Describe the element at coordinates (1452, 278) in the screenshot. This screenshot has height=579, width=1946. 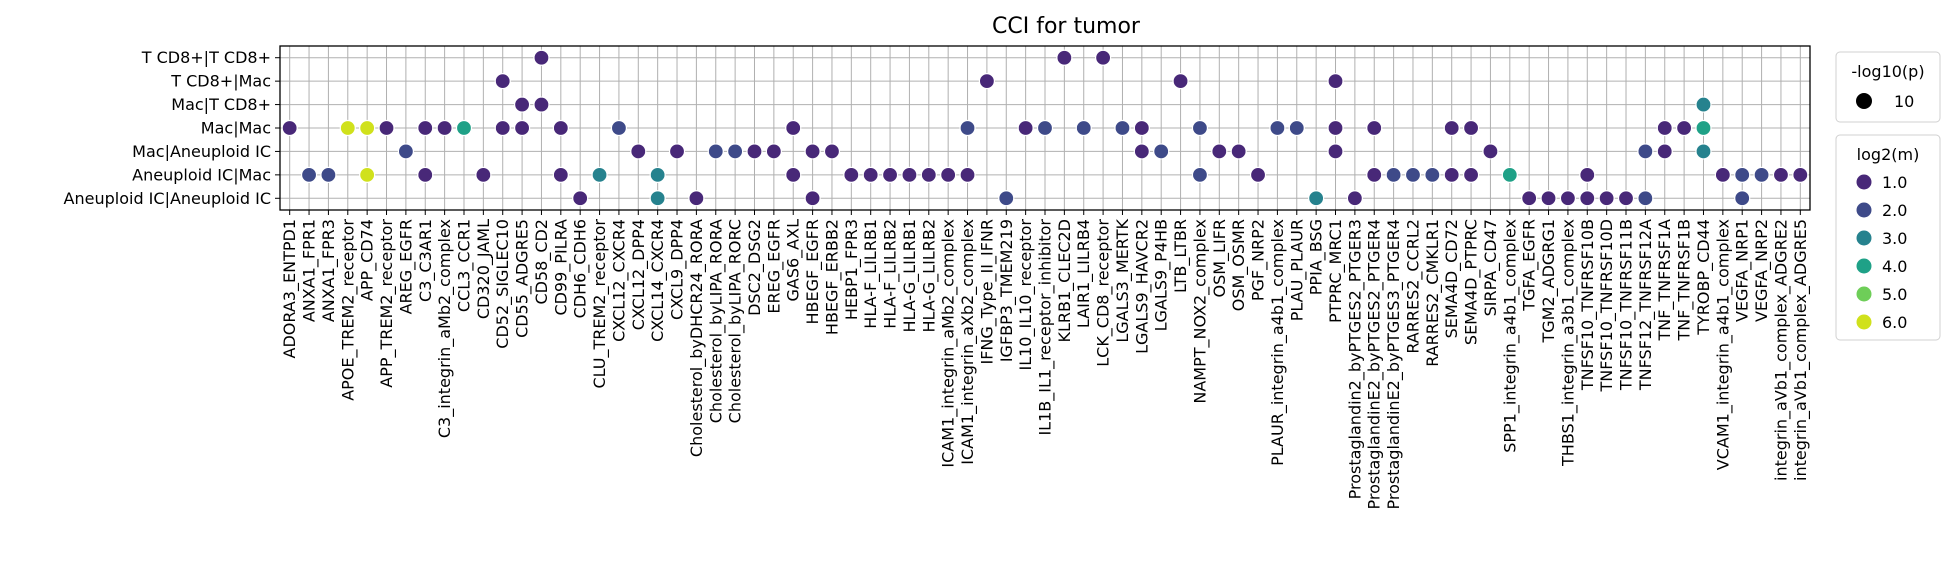
I see `x-tick-label: SEMA4D_CD72` at that location.